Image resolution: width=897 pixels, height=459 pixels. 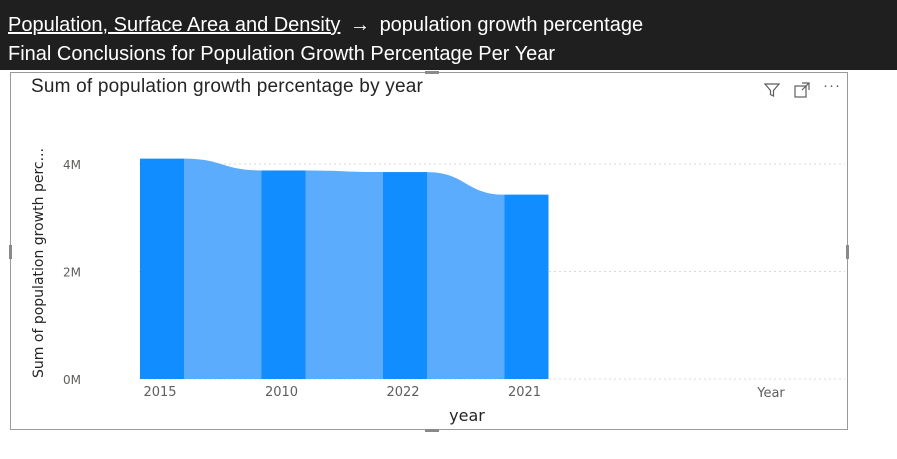 I want to click on resize-handle-right, so click(x=847, y=252).